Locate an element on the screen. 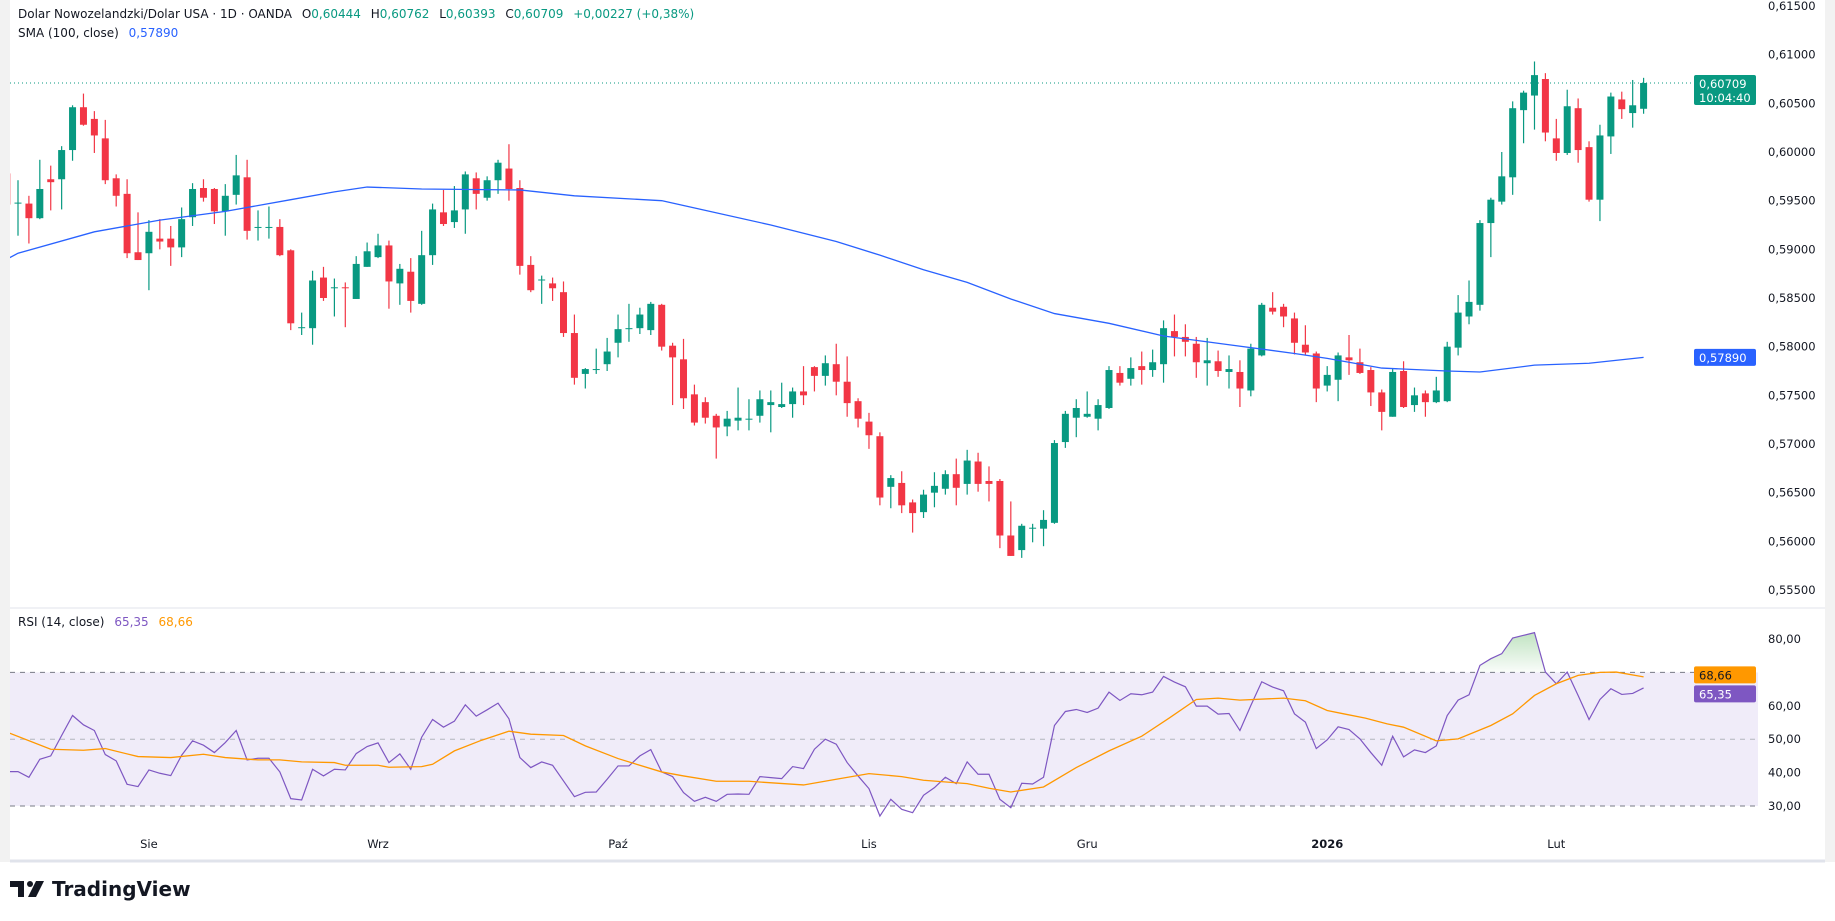 This screenshot has height=921, width=1835. rsi-tick-label: 60,00 is located at coordinates (1784, 706).